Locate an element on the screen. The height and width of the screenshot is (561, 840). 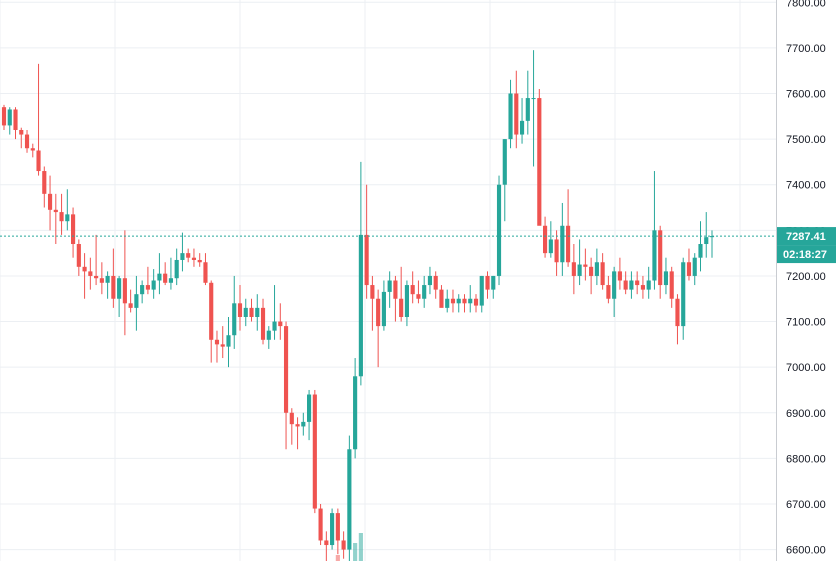
volume-bars is located at coordinates (349, 547).